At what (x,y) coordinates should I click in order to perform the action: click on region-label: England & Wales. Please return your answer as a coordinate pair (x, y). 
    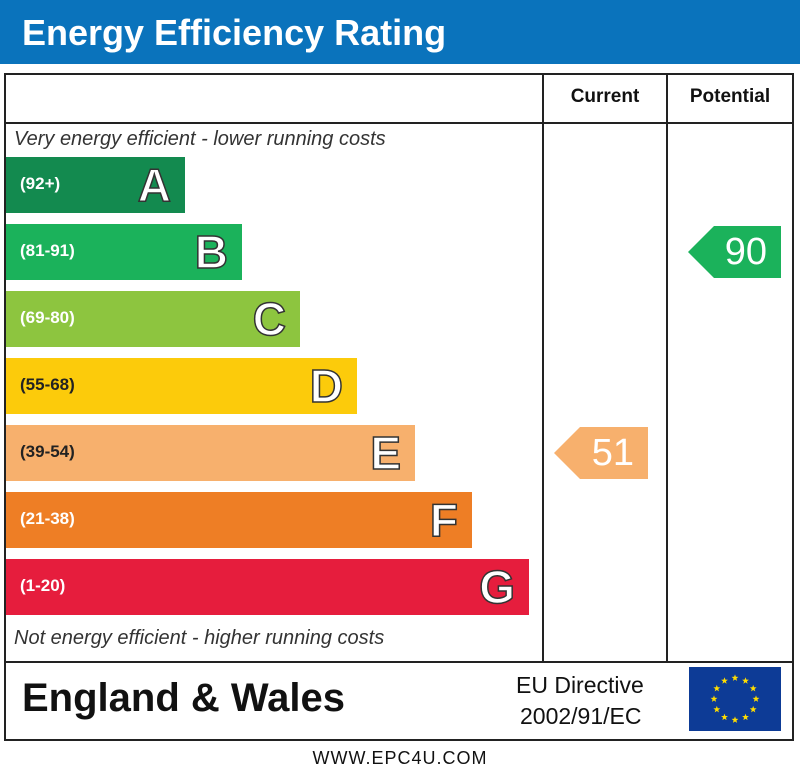
    Looking at the image, I should click on (184, 698).